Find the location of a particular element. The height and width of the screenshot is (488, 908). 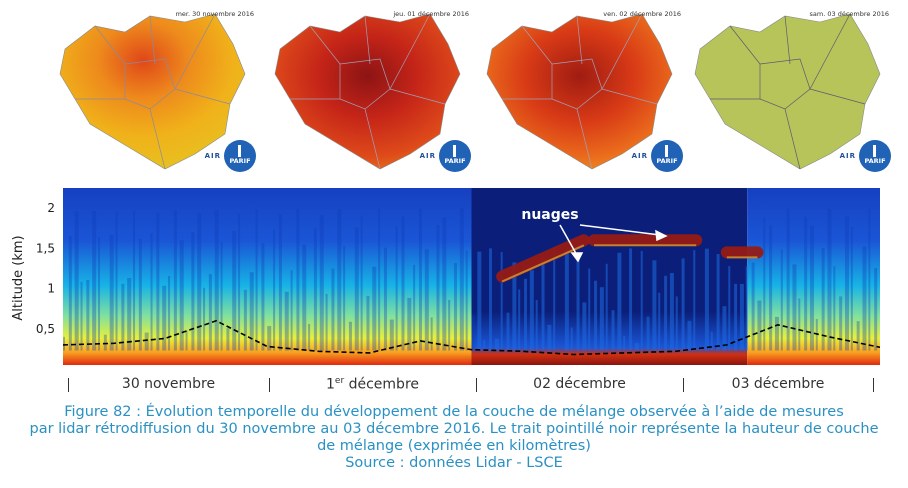

airparif-word: AIR is located at coordinates (212, 156).